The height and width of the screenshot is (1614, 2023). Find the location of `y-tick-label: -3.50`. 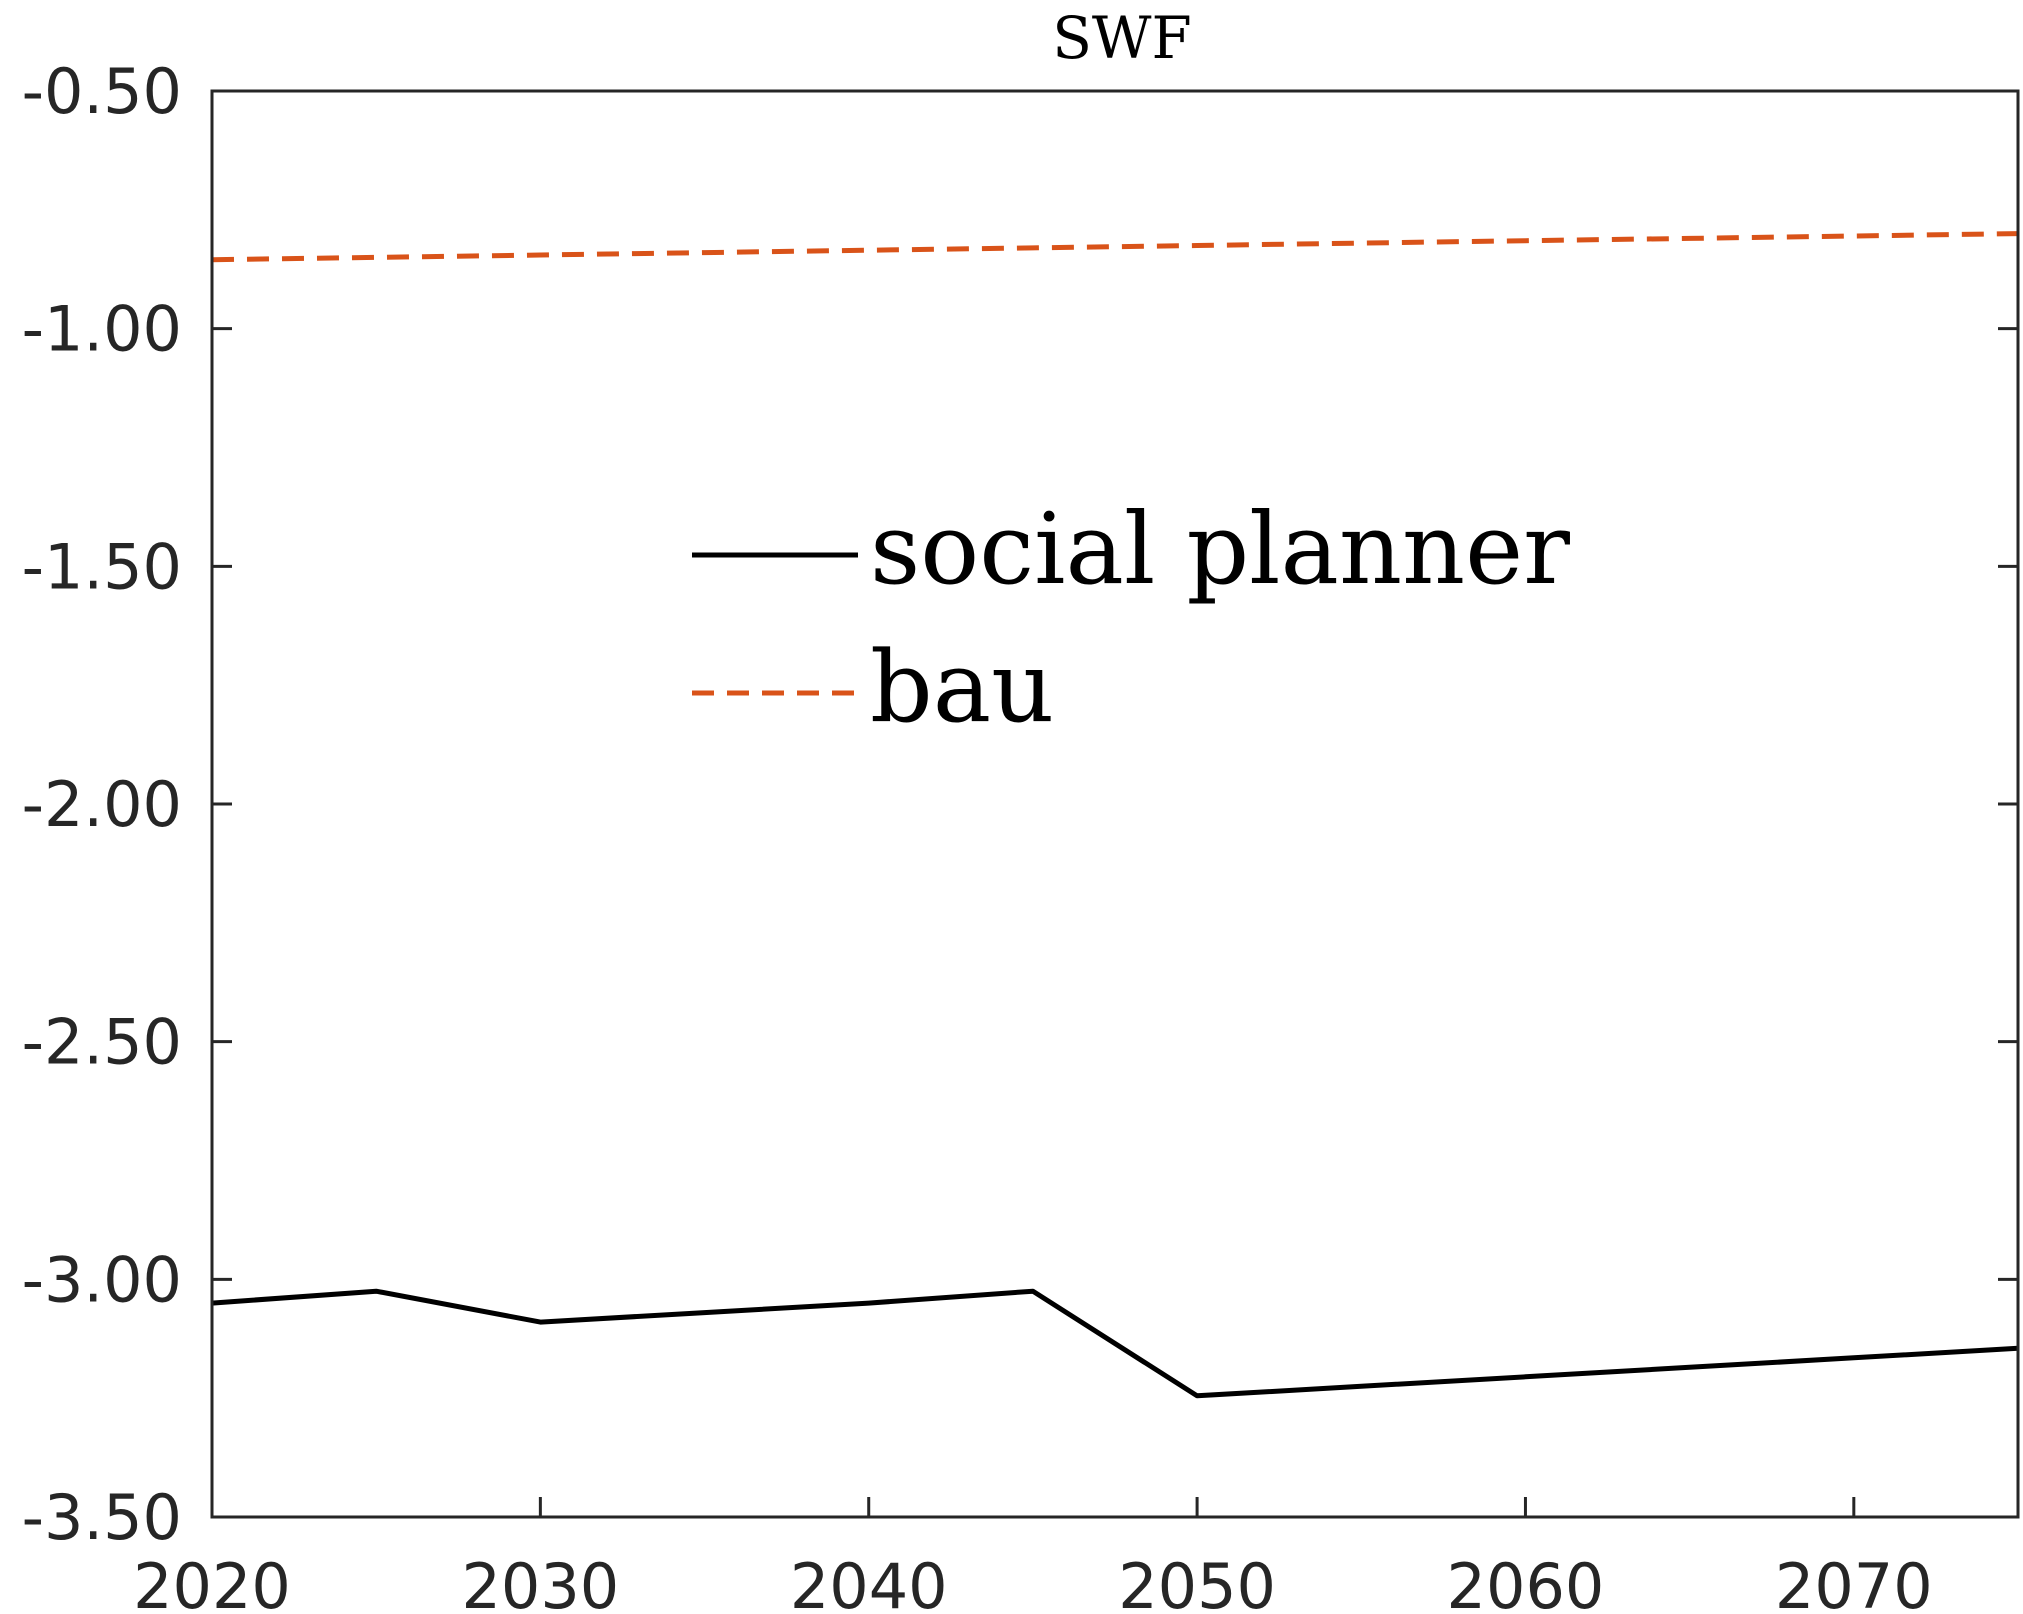

y-tick-label: -3.50 is located at coordinates (102, 1517).